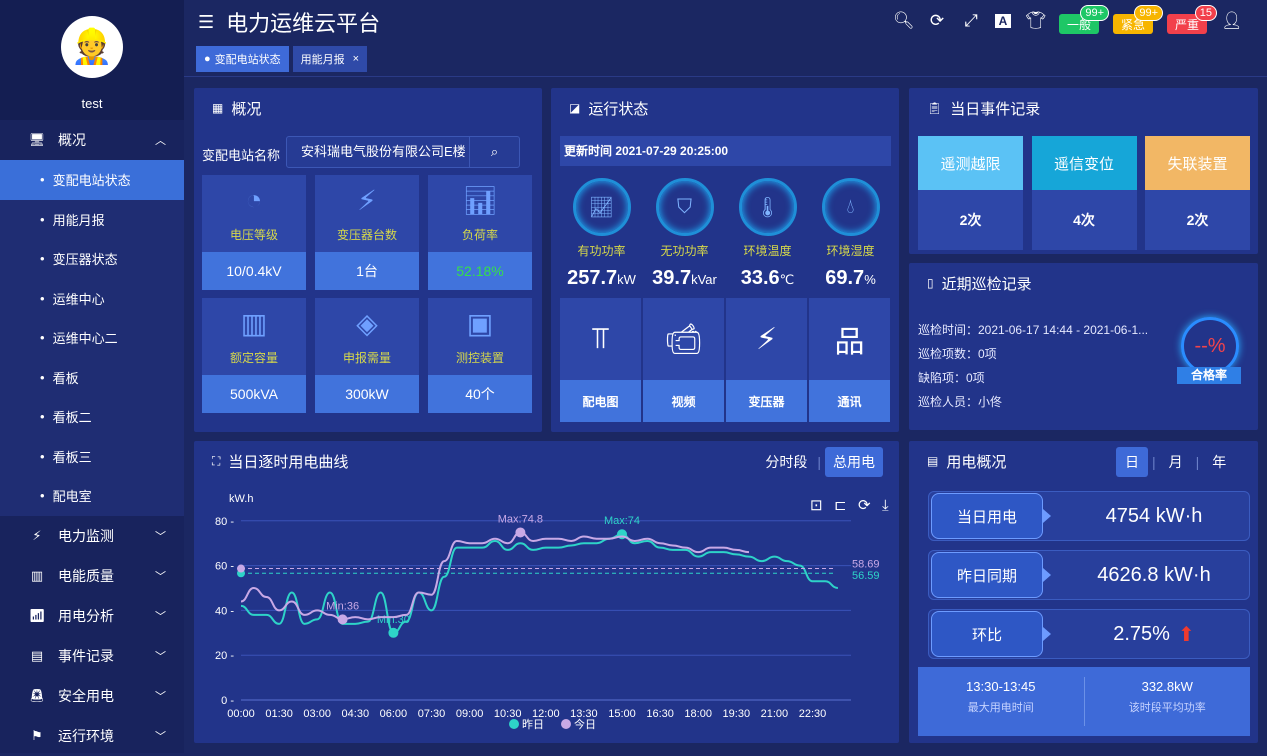 The image size is (1267, 756). Describe the element at coordinates (356, 59) in the screenshot. I see `close-icon: ×` at that location.